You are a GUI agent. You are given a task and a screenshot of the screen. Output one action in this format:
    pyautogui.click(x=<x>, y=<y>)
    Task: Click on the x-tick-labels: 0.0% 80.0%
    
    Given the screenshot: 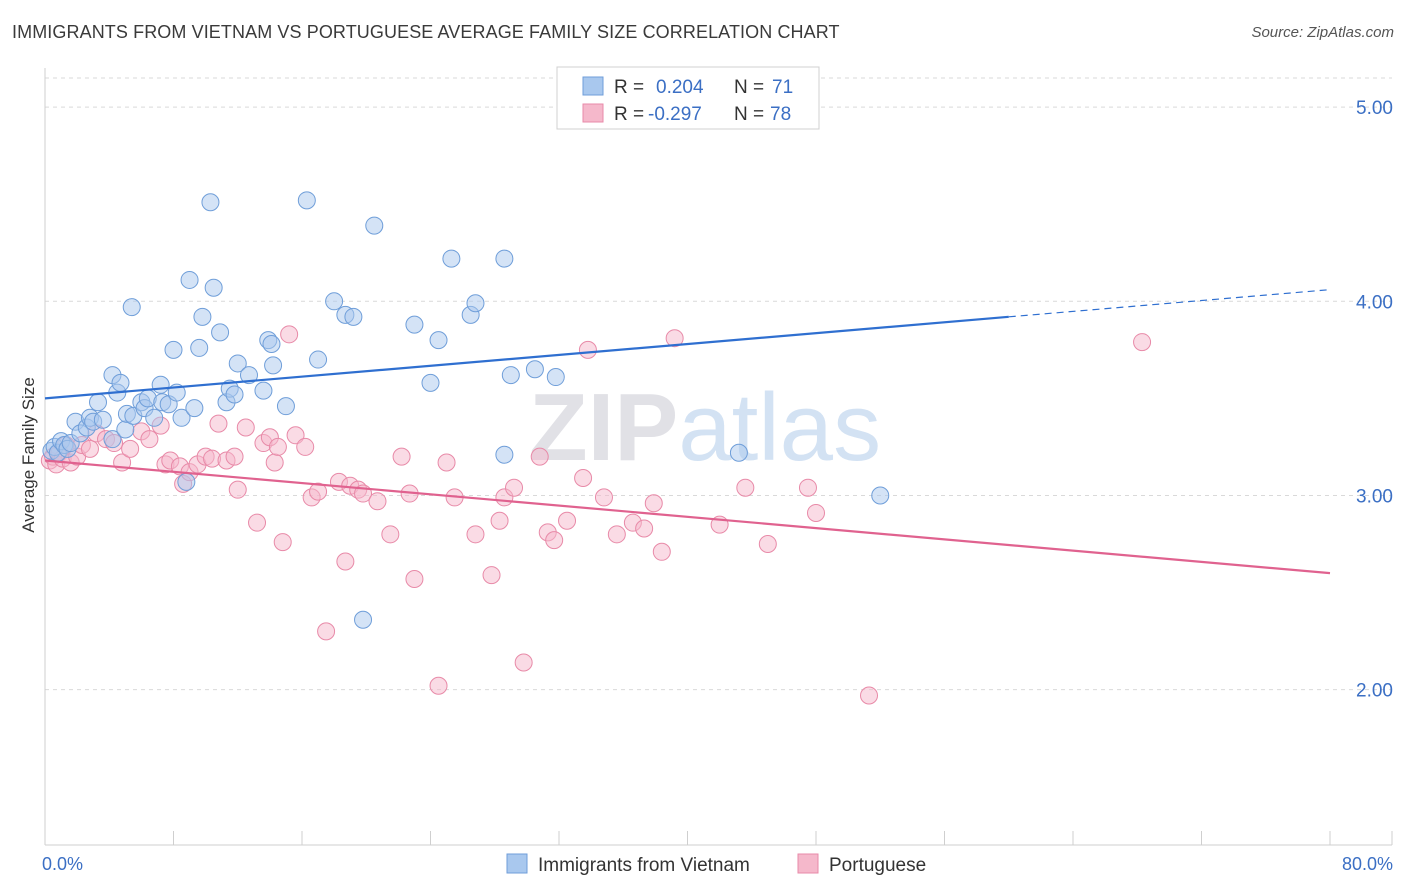 What is the action you would take?
    pyautogui.click(x=717, y=864)
    